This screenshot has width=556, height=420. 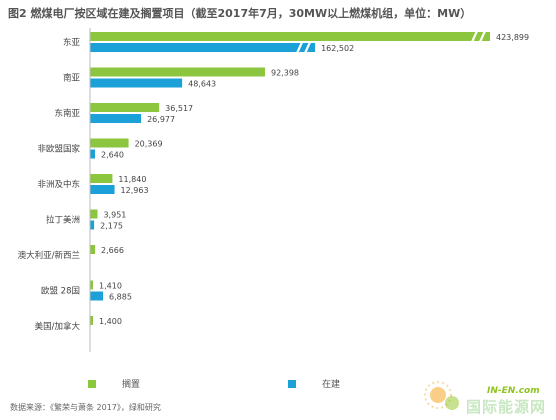 I want to click on value-label-shelved-1: 92,398, so click(x=285, y=73).